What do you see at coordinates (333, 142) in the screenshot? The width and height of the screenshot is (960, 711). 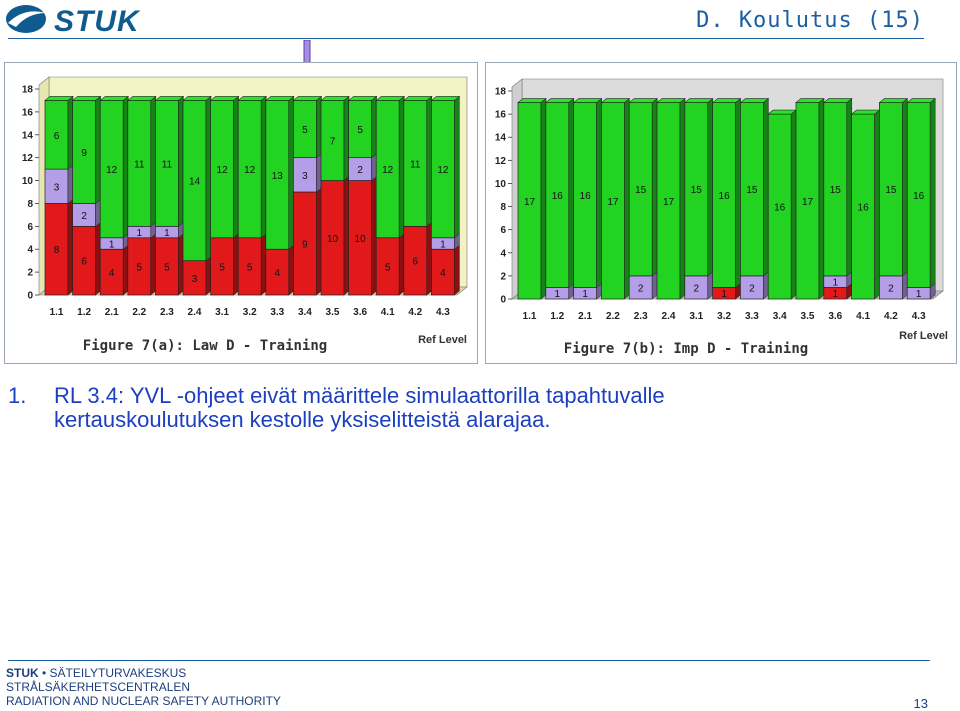 I see `data-label: 7` at bounding box center [333, 142].